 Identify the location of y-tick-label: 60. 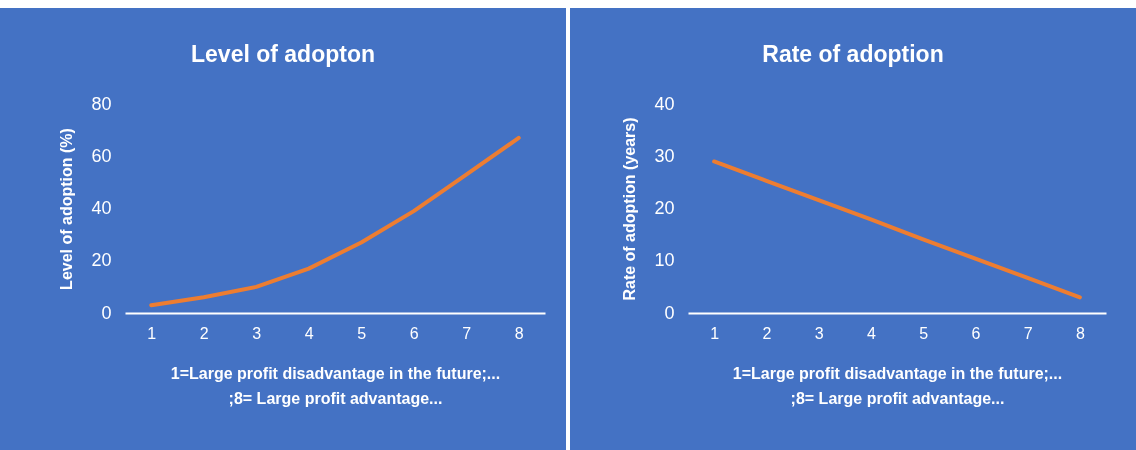
(101, 155).